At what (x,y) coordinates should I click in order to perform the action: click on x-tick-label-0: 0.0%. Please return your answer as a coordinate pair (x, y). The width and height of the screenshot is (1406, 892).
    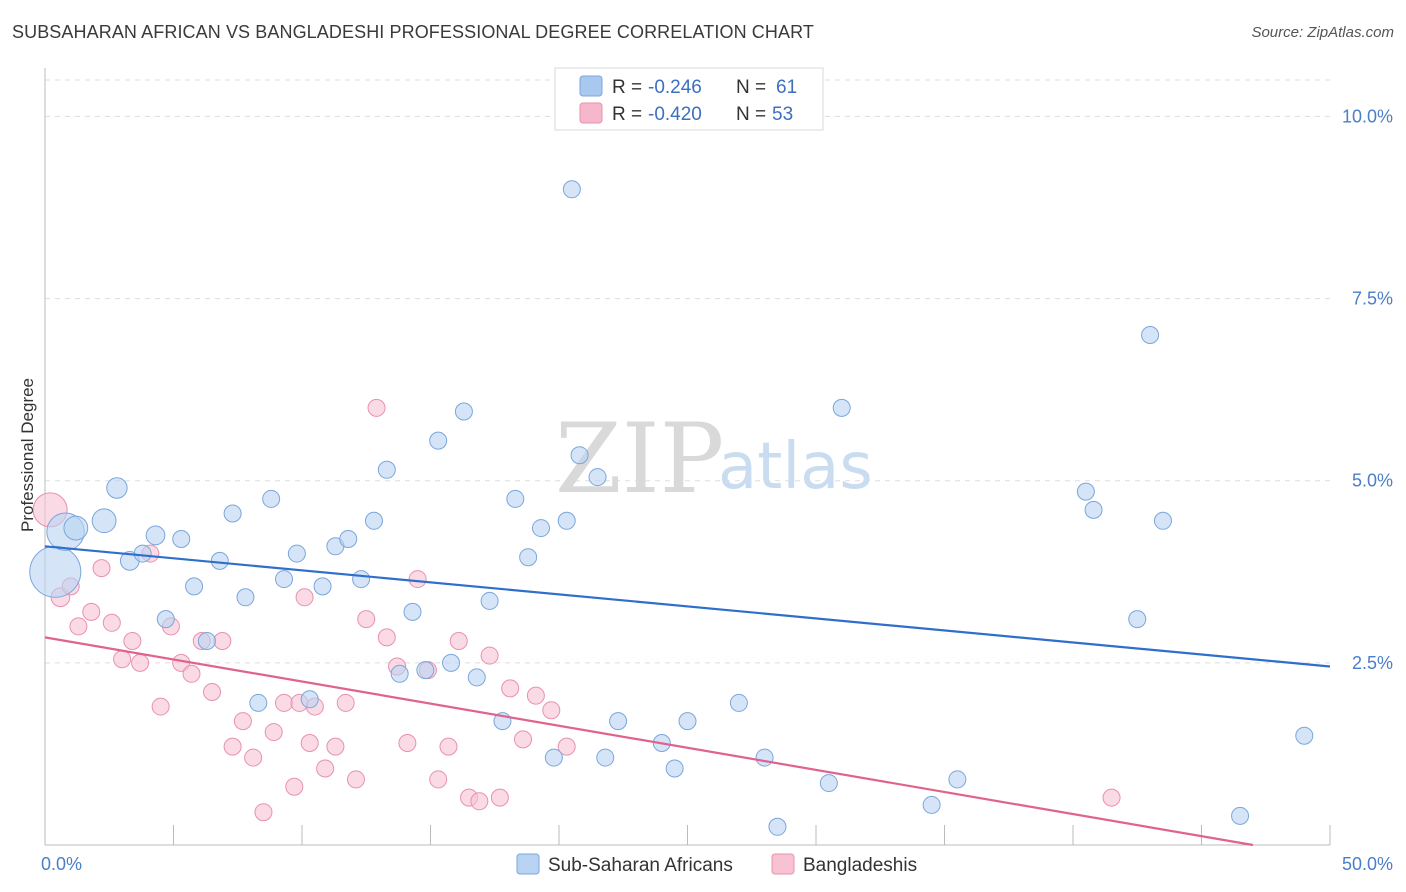
    Looking at the image, I should click on (61, 864).